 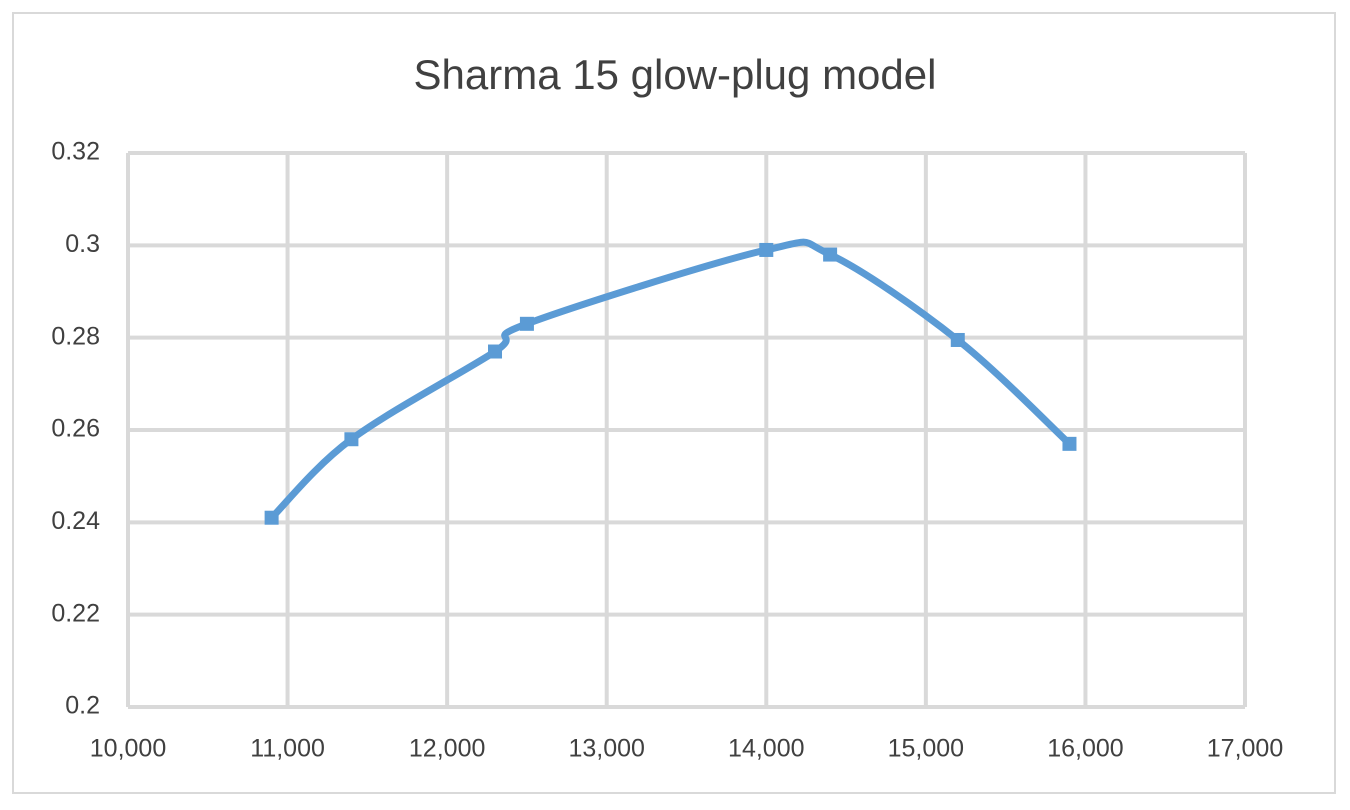 I want to click on x-tick-label: 11,000, so click(x=287, y=749).